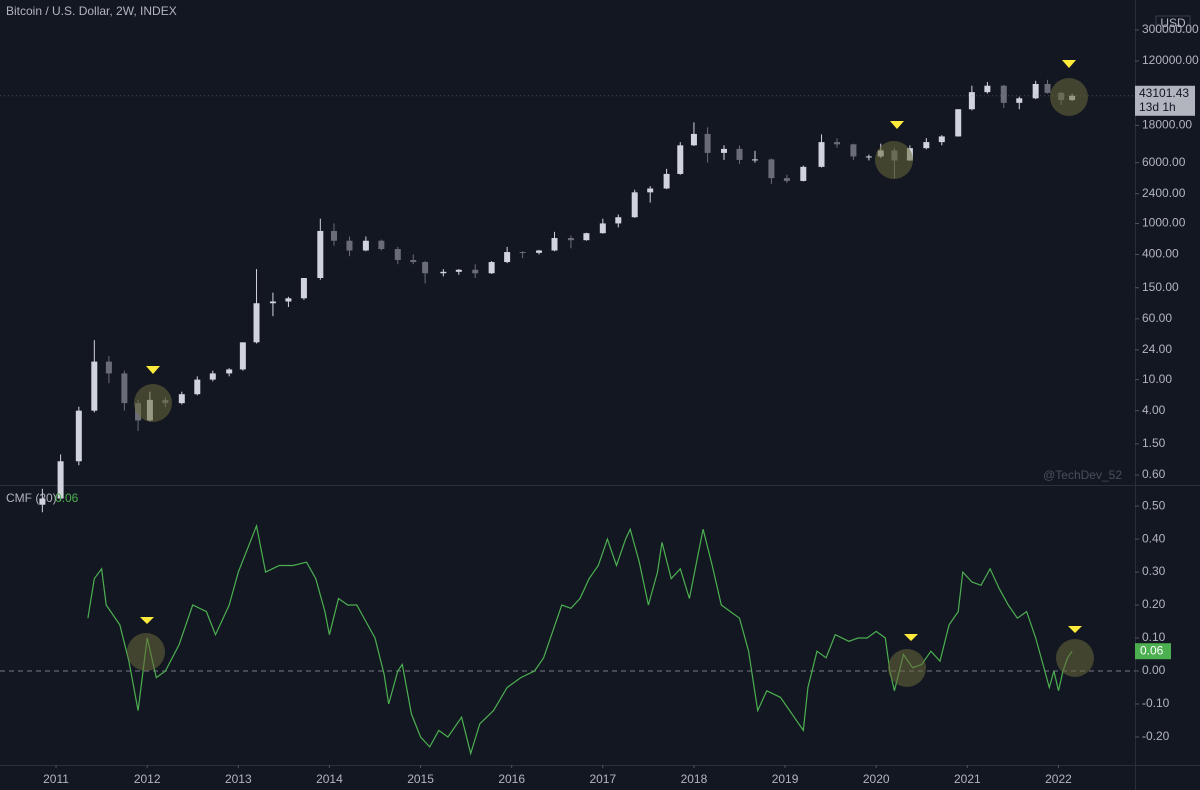  Describe the element at coordinates (1154, 604) in the screenshot. I see `y-tick-label: 0.20` at that location.